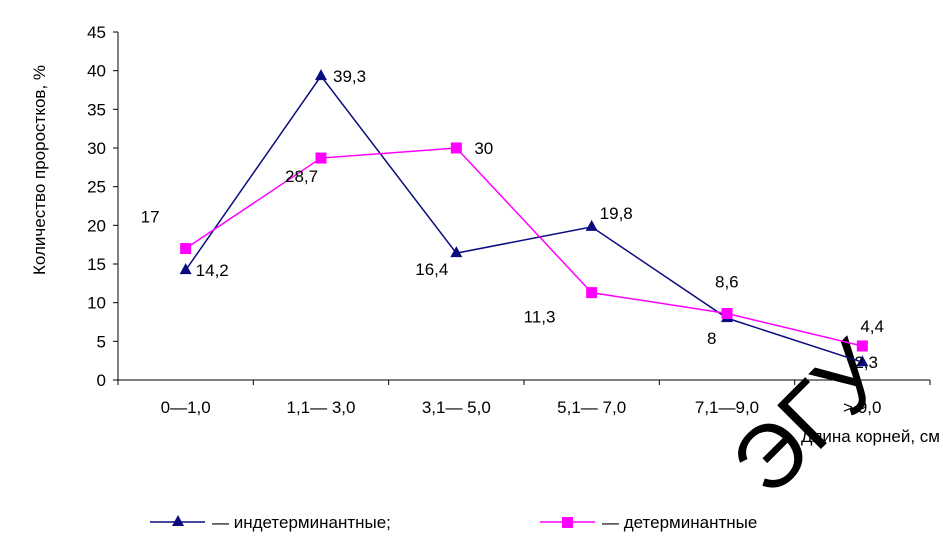 The height and width of the screenshot is (537, 943). I want to click on data-label: 14,2, so click(212, 270).